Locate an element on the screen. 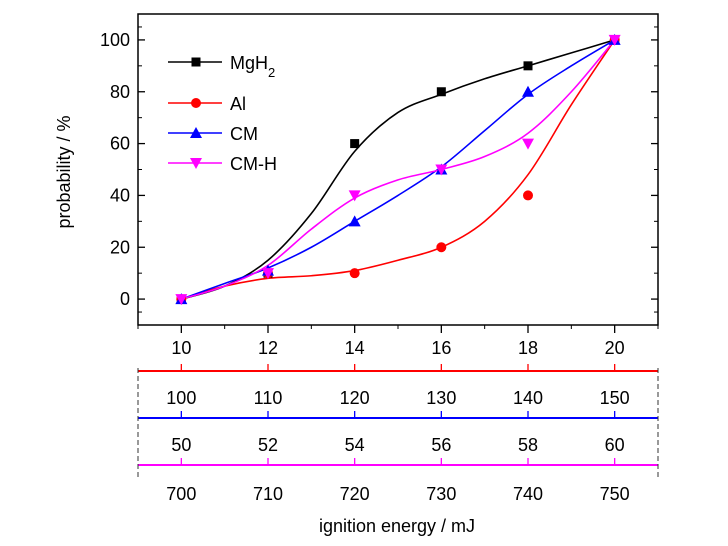  secondary-x-tick-label: 110 is located at coordinates (268, 398).